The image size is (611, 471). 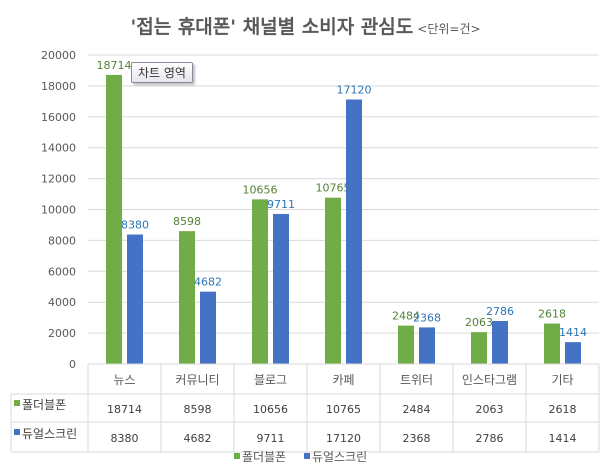 I want to click on table-cell: 2063, so click(x=490, y=409).